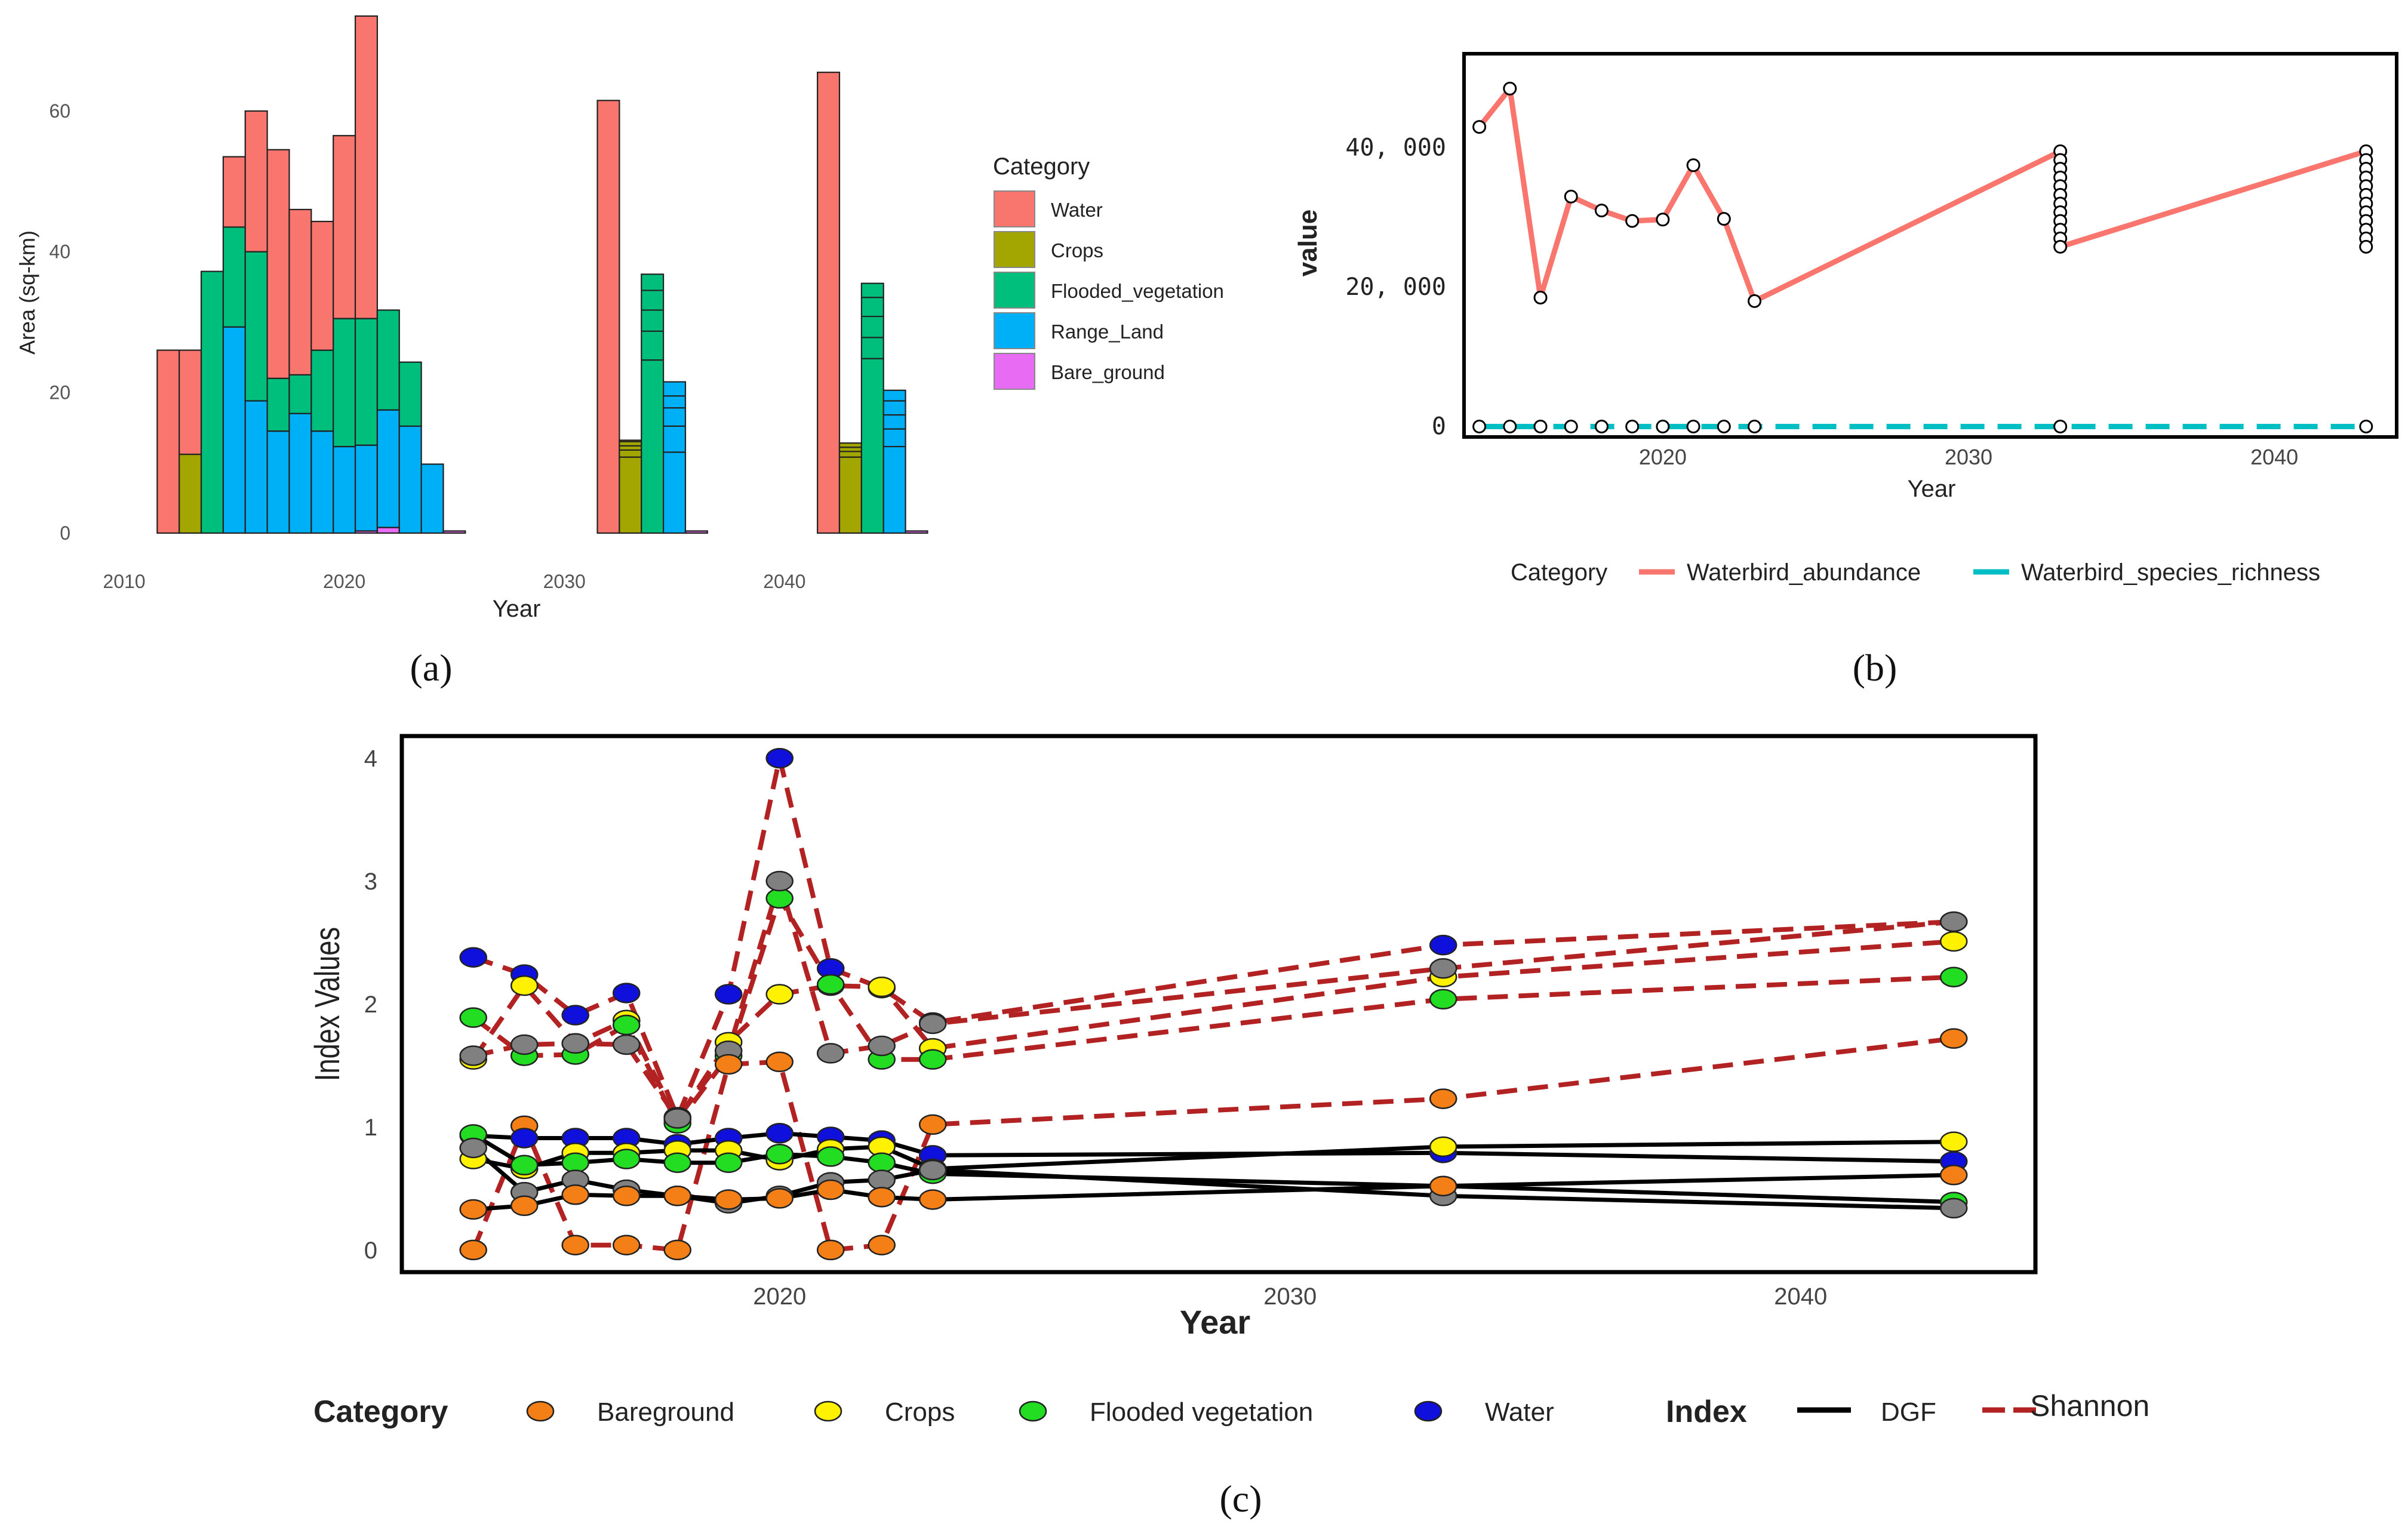 Image resolution: width=2408 pixels, height=1533 pixels. I want to click on bar-2018-water, so click(300, 291).